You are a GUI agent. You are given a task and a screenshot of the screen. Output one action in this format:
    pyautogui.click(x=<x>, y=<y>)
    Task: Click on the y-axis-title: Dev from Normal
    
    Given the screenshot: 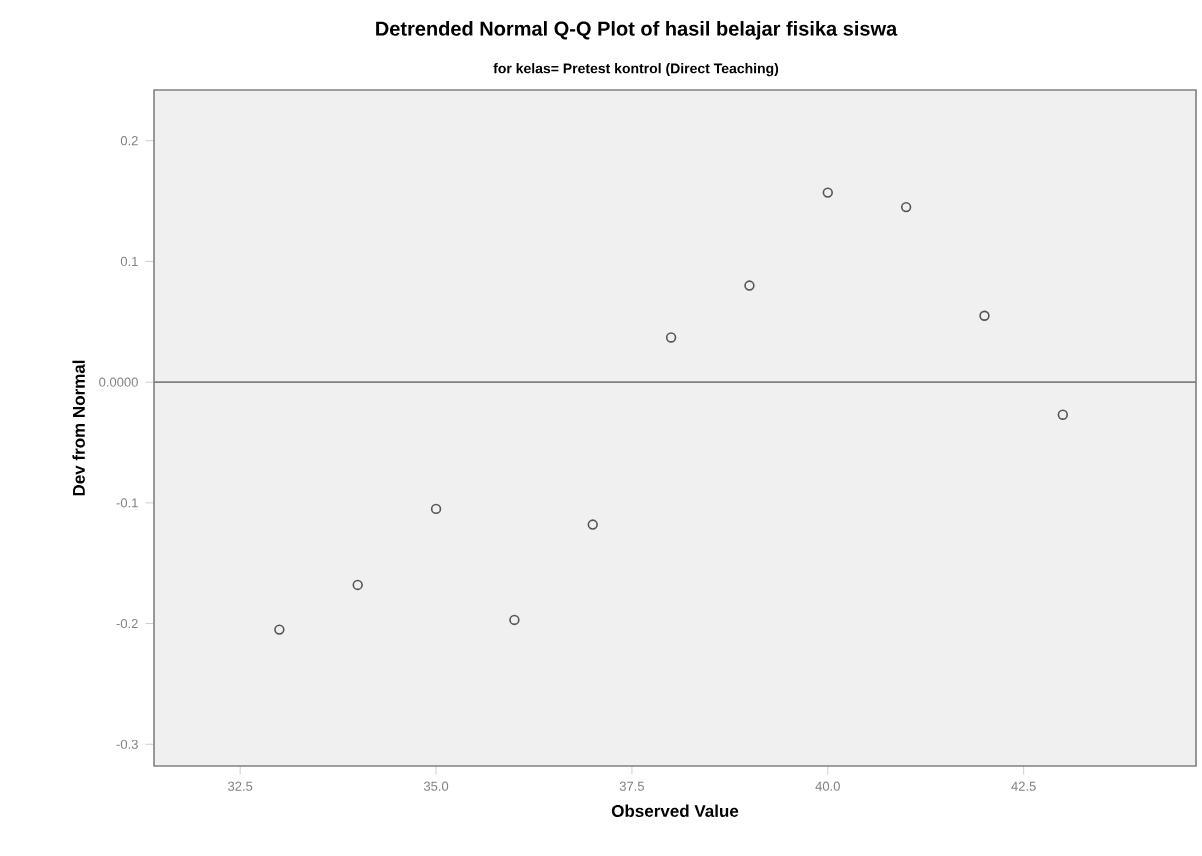 What is the action you would take?
    pyautogui.click(x=78, y=428)
    